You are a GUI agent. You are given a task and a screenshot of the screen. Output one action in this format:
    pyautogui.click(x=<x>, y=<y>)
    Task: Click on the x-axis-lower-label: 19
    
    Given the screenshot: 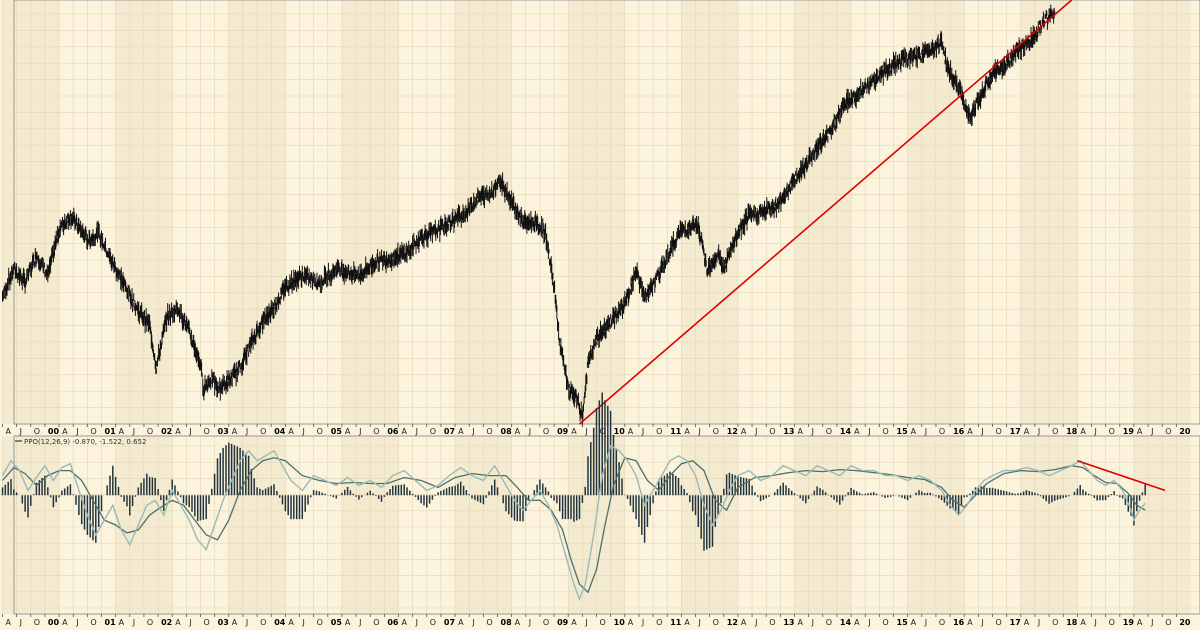 What is the action you would take?
    pyautogui.click(x=1129, y=622)
    